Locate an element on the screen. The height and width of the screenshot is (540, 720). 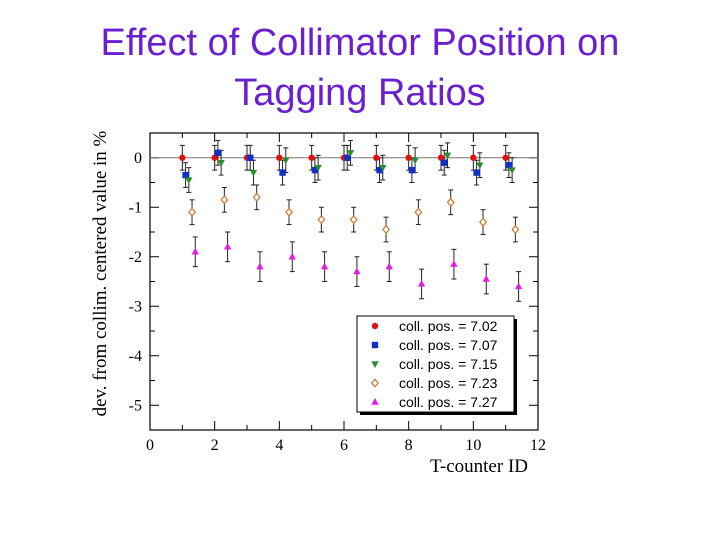
x-tick-label: 8 is located at coordinates (409, 445).